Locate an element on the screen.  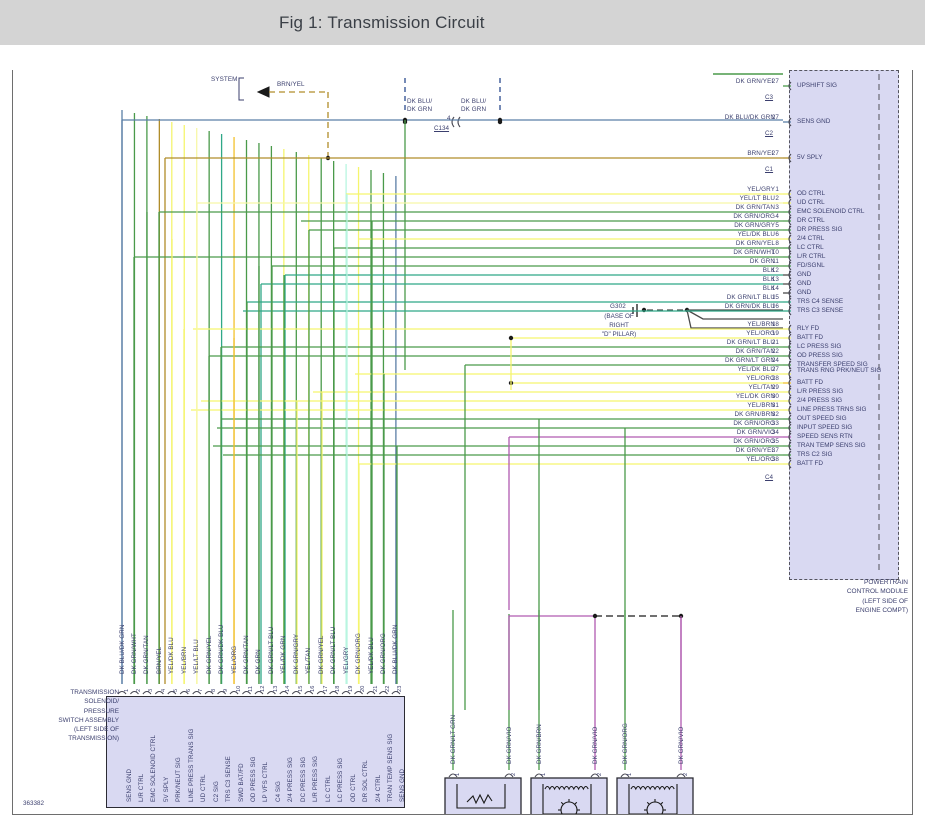
tsa-wire-label-11: DK GRN/TAN is located at coordinates (246, 654).